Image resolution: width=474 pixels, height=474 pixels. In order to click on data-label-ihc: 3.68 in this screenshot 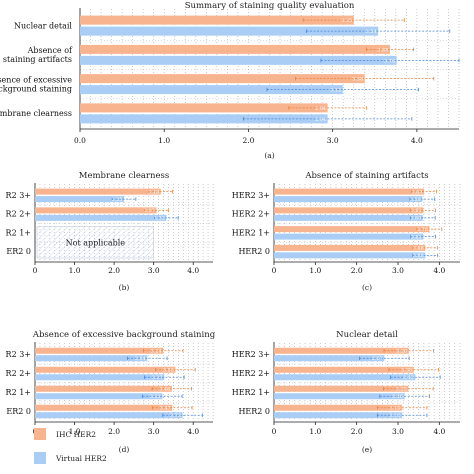, I will do `click(382, 50)`.